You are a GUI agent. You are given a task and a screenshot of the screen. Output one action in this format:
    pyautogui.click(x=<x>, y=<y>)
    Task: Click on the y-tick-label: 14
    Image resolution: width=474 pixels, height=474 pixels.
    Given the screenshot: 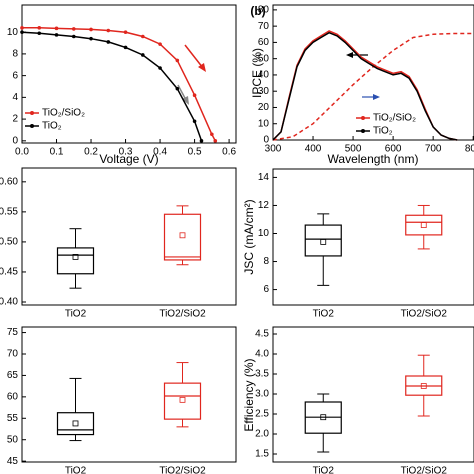 What is the action you would take?
    pyautogui.click(x=264, y=177)
    